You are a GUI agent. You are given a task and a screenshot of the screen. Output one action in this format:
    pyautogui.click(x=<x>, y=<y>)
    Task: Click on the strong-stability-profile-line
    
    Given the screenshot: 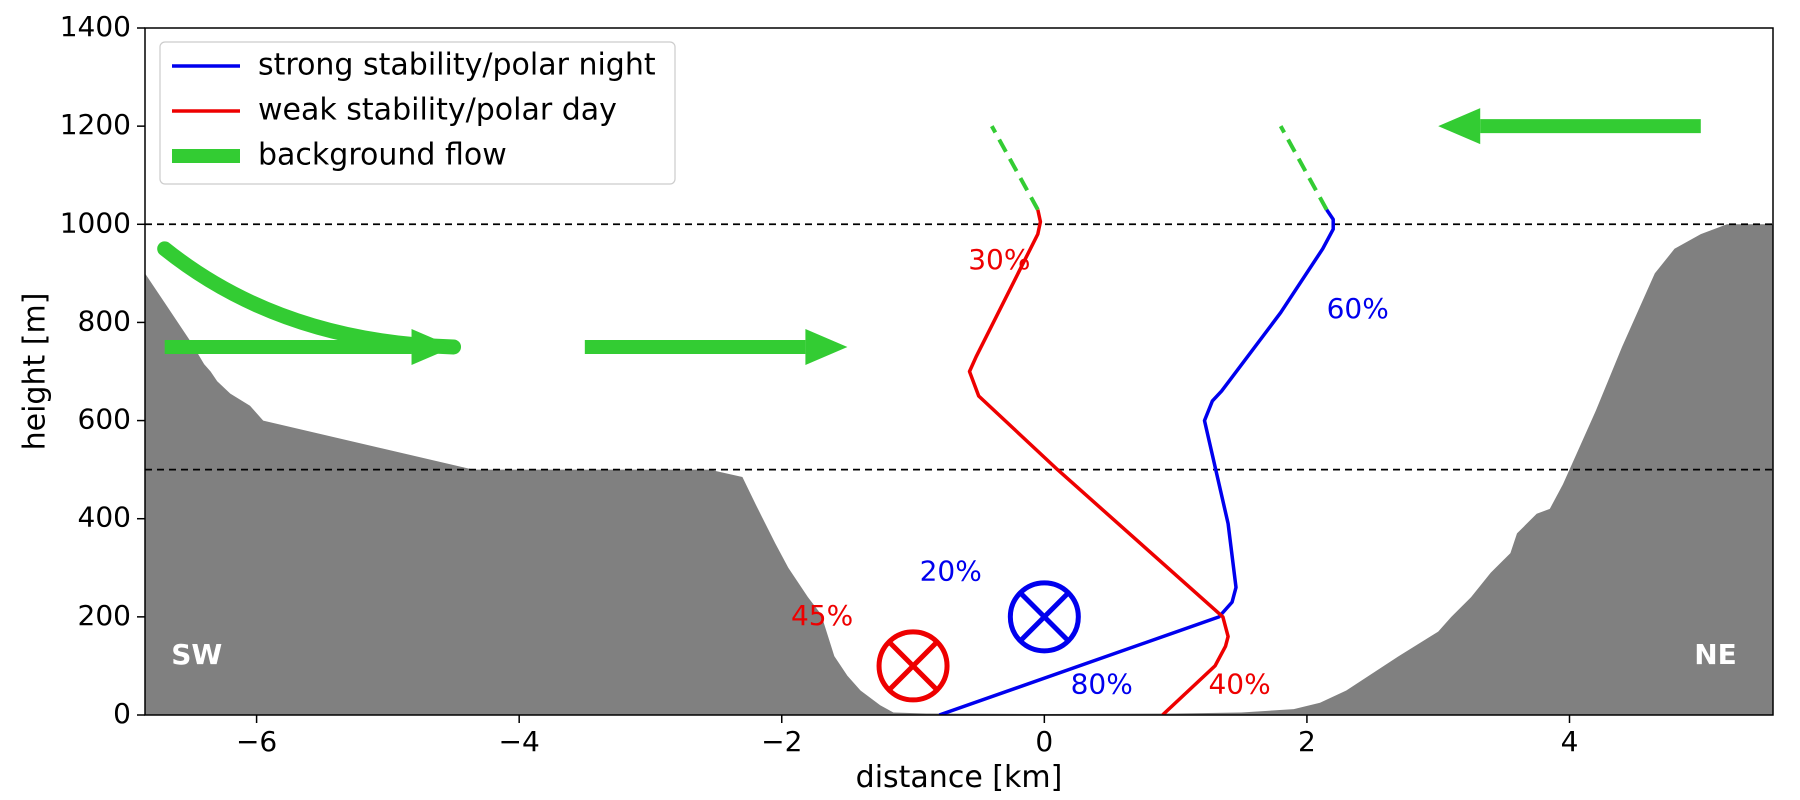 What is the action you would take?
    pyautogui.click(x=1136, y=461)
    